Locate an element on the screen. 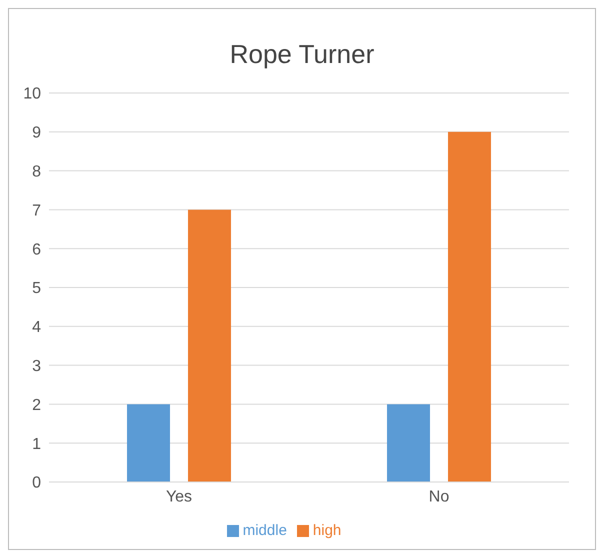  y-tick-label: 0 is located at coordinates (37, 483).